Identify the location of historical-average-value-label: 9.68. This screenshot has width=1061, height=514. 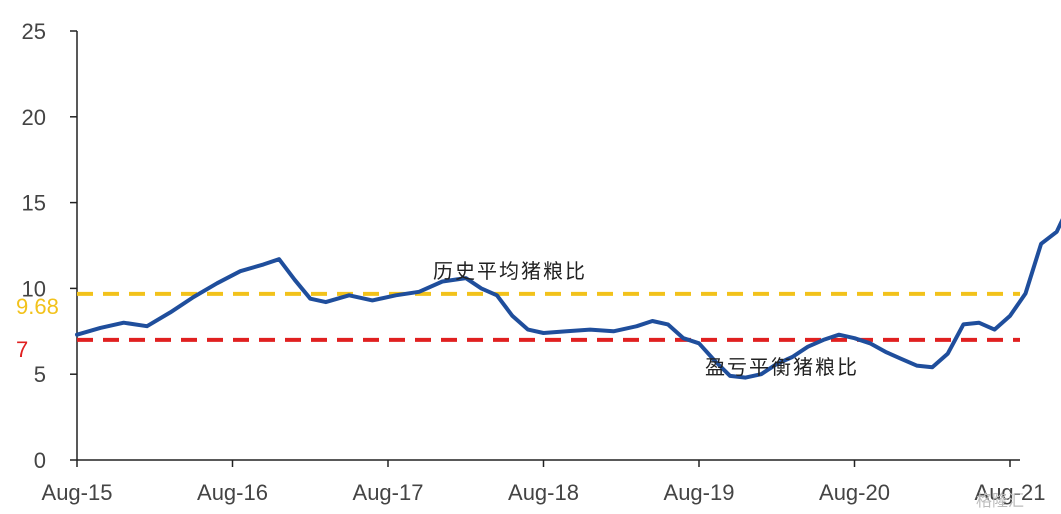
(37, 306).